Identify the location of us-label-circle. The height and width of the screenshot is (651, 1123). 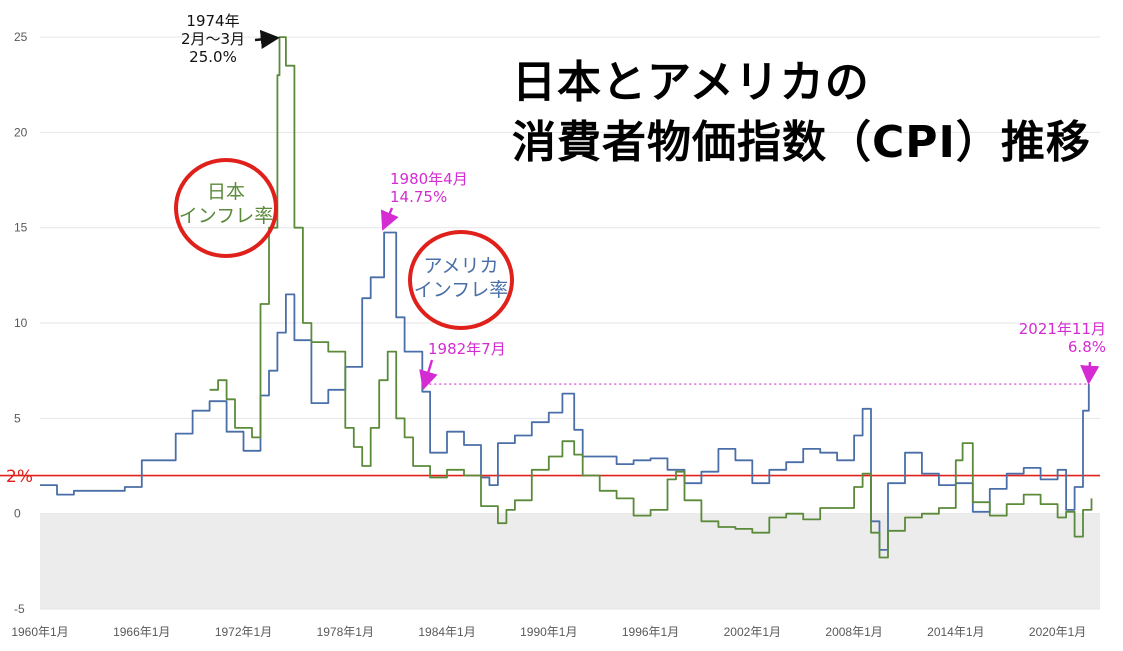
(461, 280).